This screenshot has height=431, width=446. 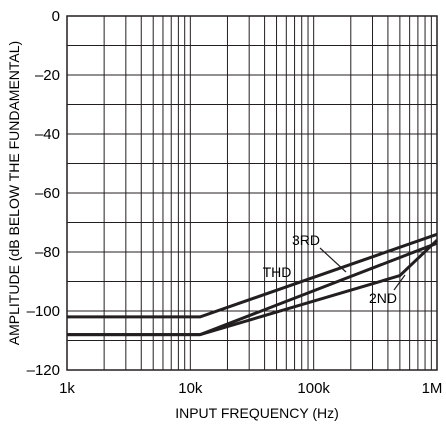 What do you see at coordinates (14, 193) in the screenshot?
I see `y-axis-title: AMPLITUDE (dB BELOW THE FUNDAMENTAL)` at bounding box center [14, 193].